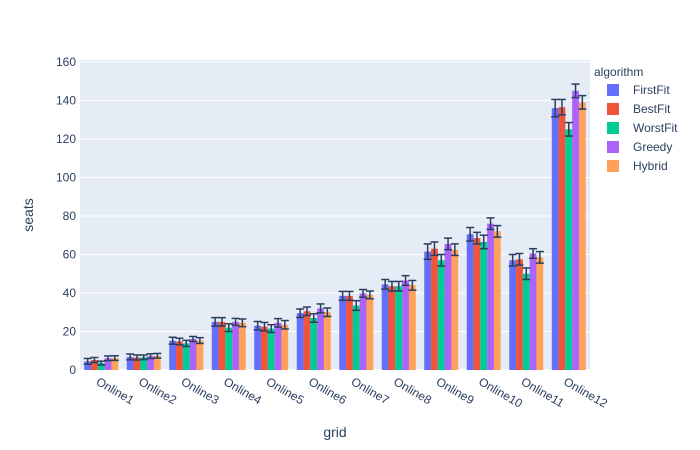 The image size is (700, 450). I want to click on bar-worstfit-online12, so click(569, 249).